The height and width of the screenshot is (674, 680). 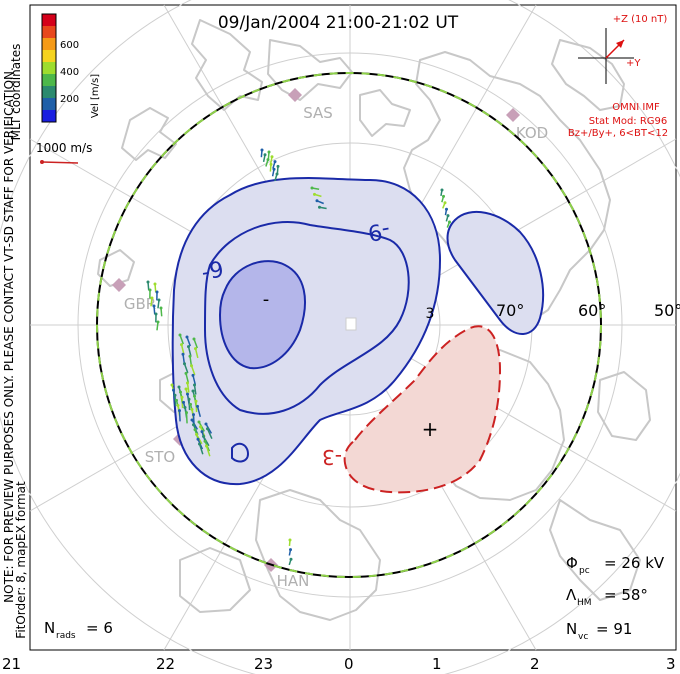 I want to click on coord-system-label: MLT coordinates, so click(x=16, y=92).